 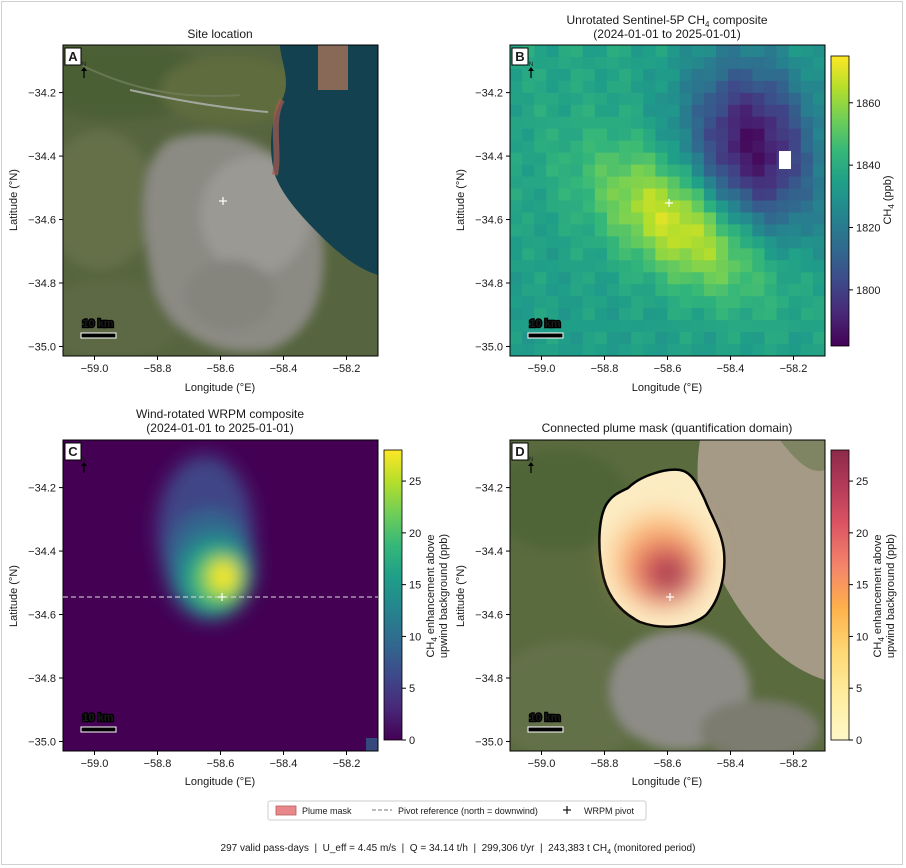 What do you see at coordinates (223, 201) in the screenshot?
I see `panel-a-pivot-marker` at bounding box center [223, 201].